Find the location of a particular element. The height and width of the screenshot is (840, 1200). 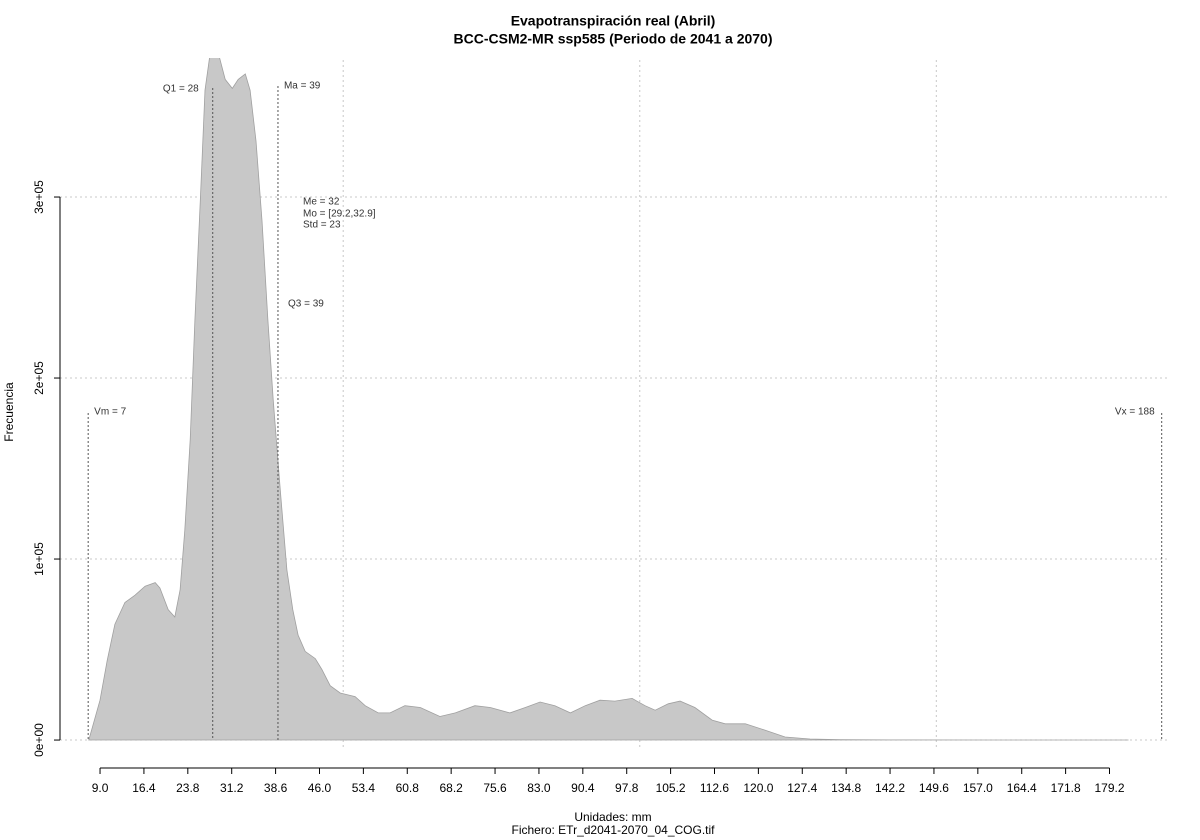

x-tick-label: 60.8 is located at coordinates (408, 788).